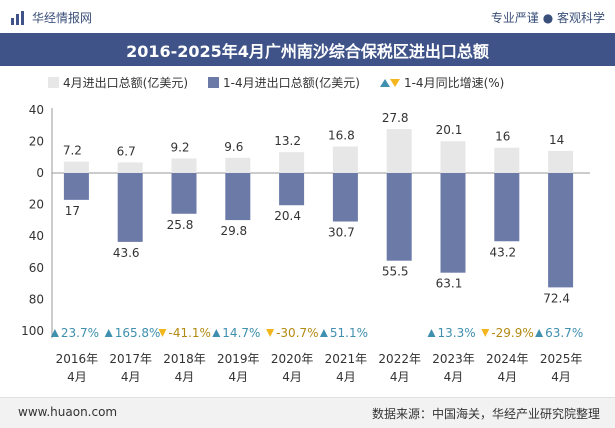 The height and width of the screenshot is (428, 615). I want to click on legend: 4月进出口总额(亿美元) 1-4月进出口总额(亿美元) 1-4月同比增速(%), so click(286, 82).